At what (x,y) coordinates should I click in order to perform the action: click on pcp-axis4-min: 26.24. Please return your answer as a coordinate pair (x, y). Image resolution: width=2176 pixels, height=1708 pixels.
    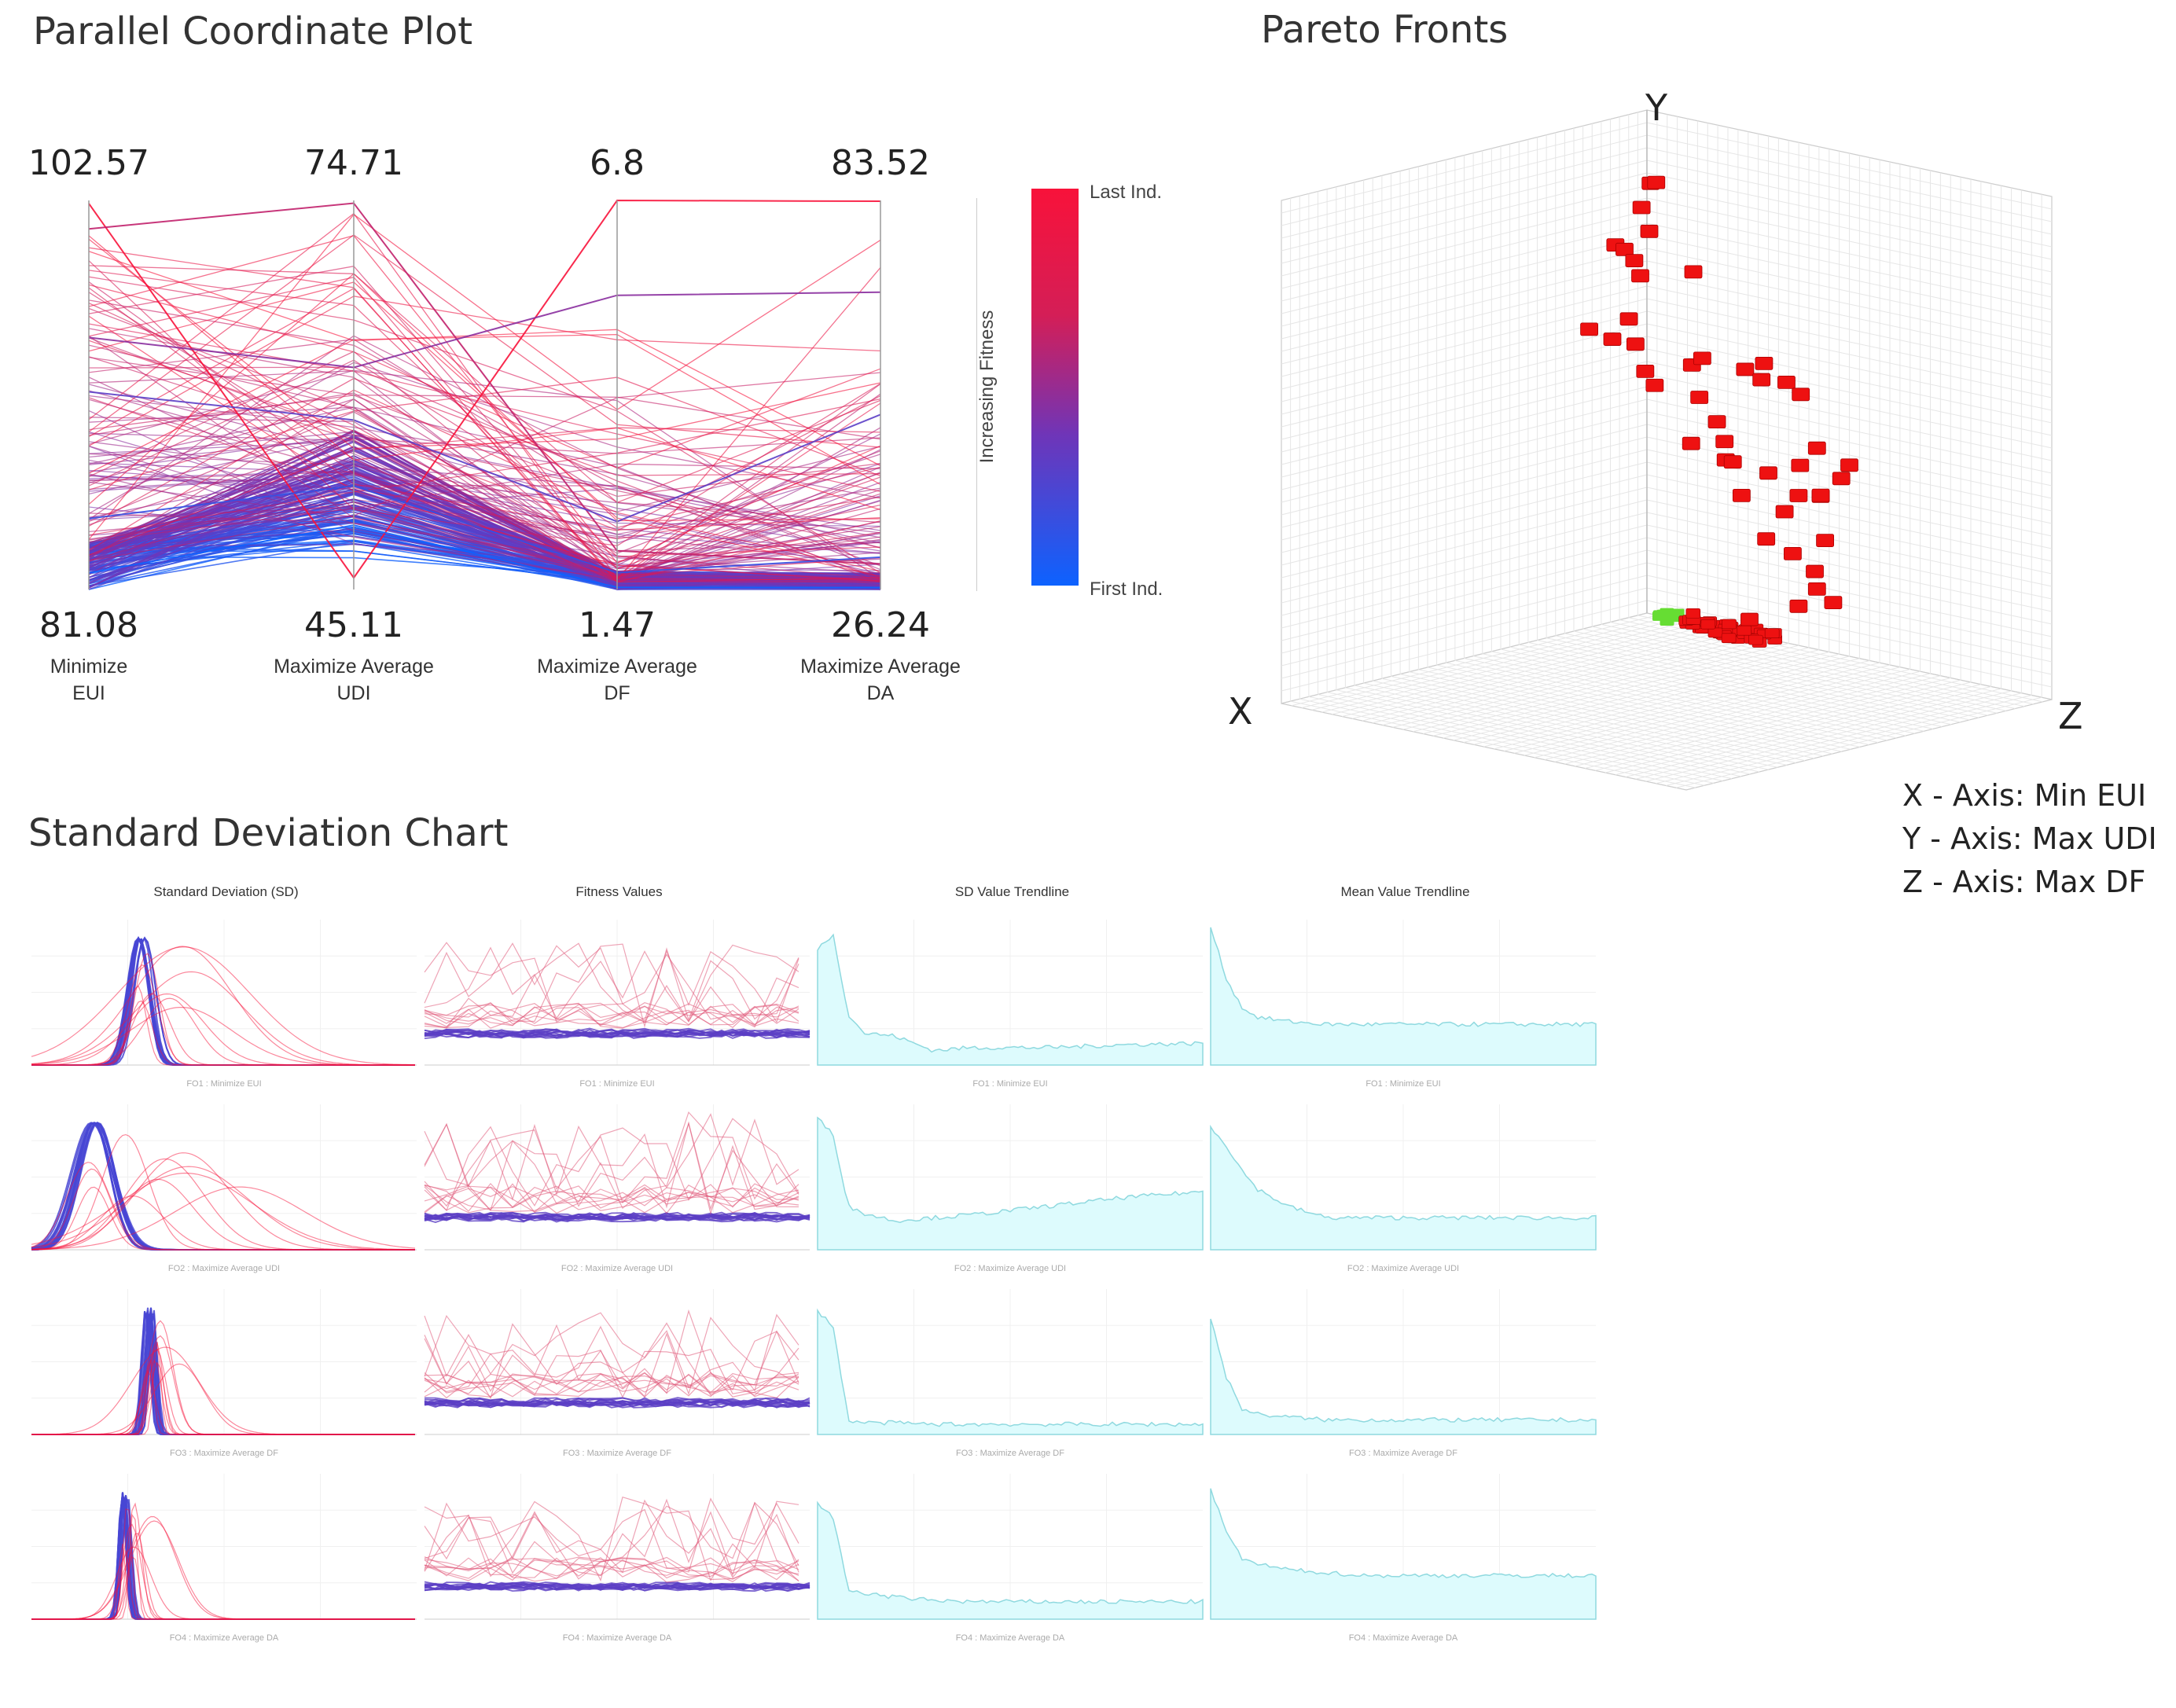
    Looking at the image, I should click on (881, 625).